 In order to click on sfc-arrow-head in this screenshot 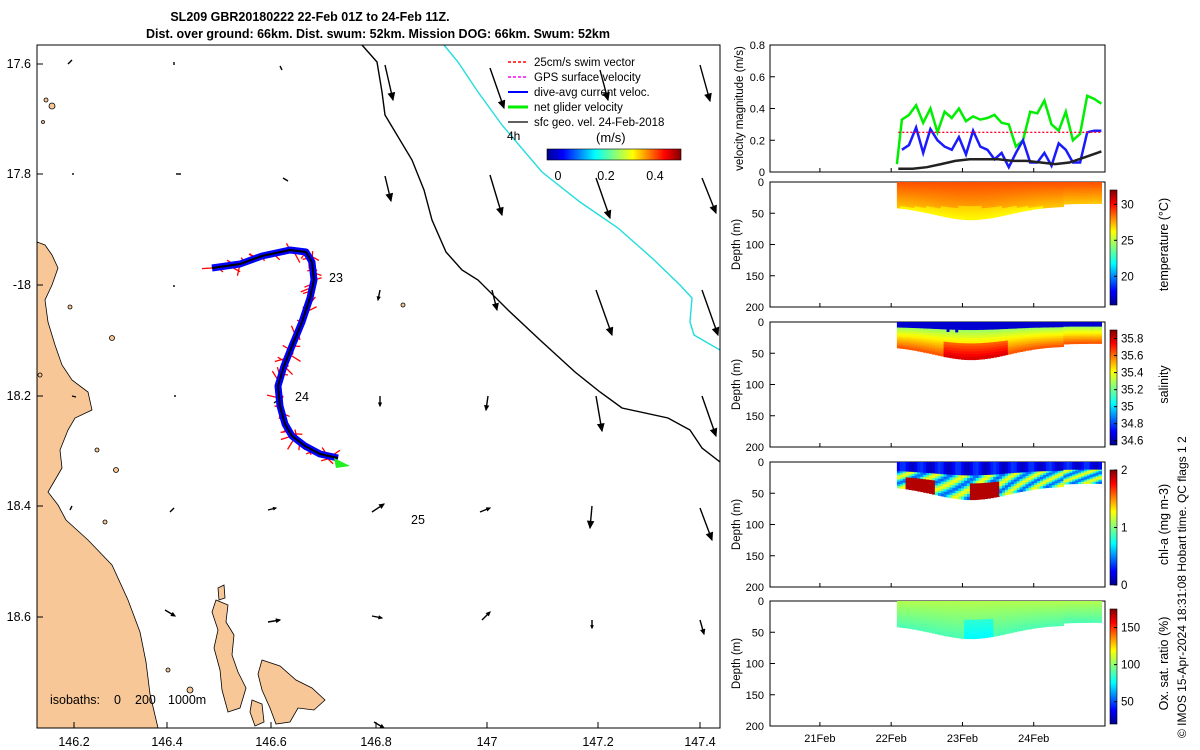, I will do `click(501, 104)`.